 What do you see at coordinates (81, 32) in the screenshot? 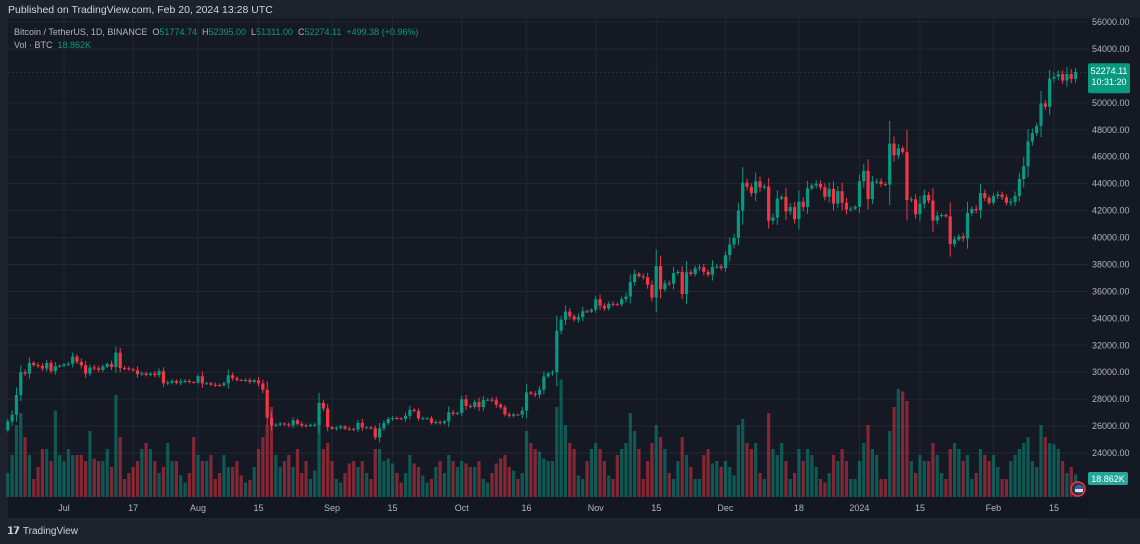
I see `symbol-name: Bitcoin / TetherUS, 1D, BINANCE` at bounding box center [81, 32].